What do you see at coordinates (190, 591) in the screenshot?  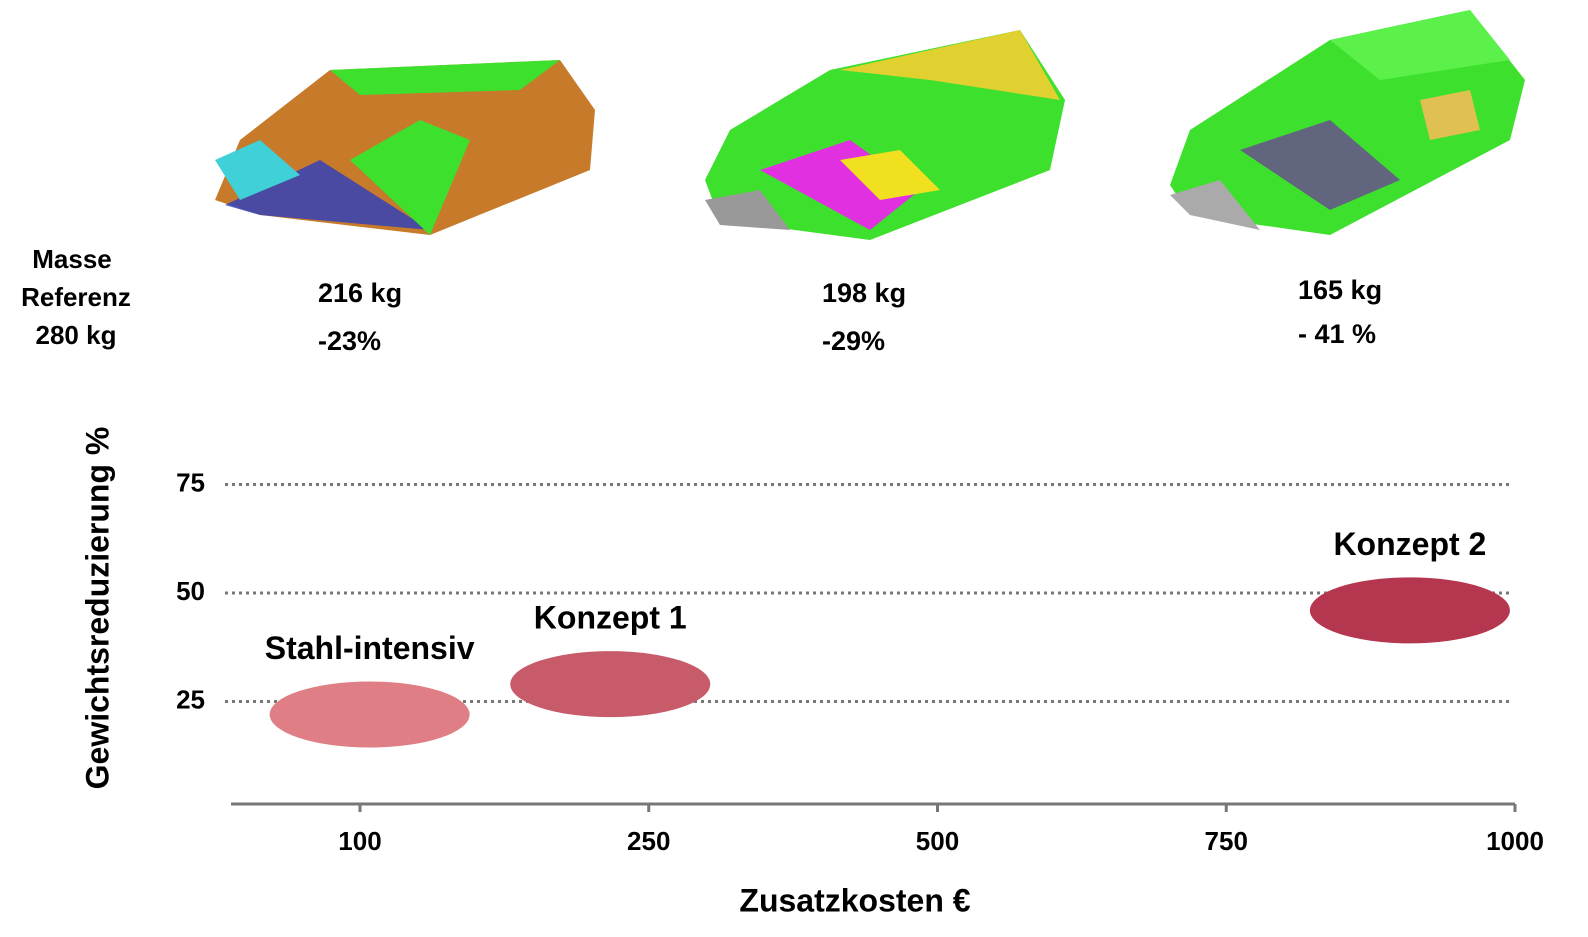 I see `y-tick-label: 50` at bounding box center [190, 591].